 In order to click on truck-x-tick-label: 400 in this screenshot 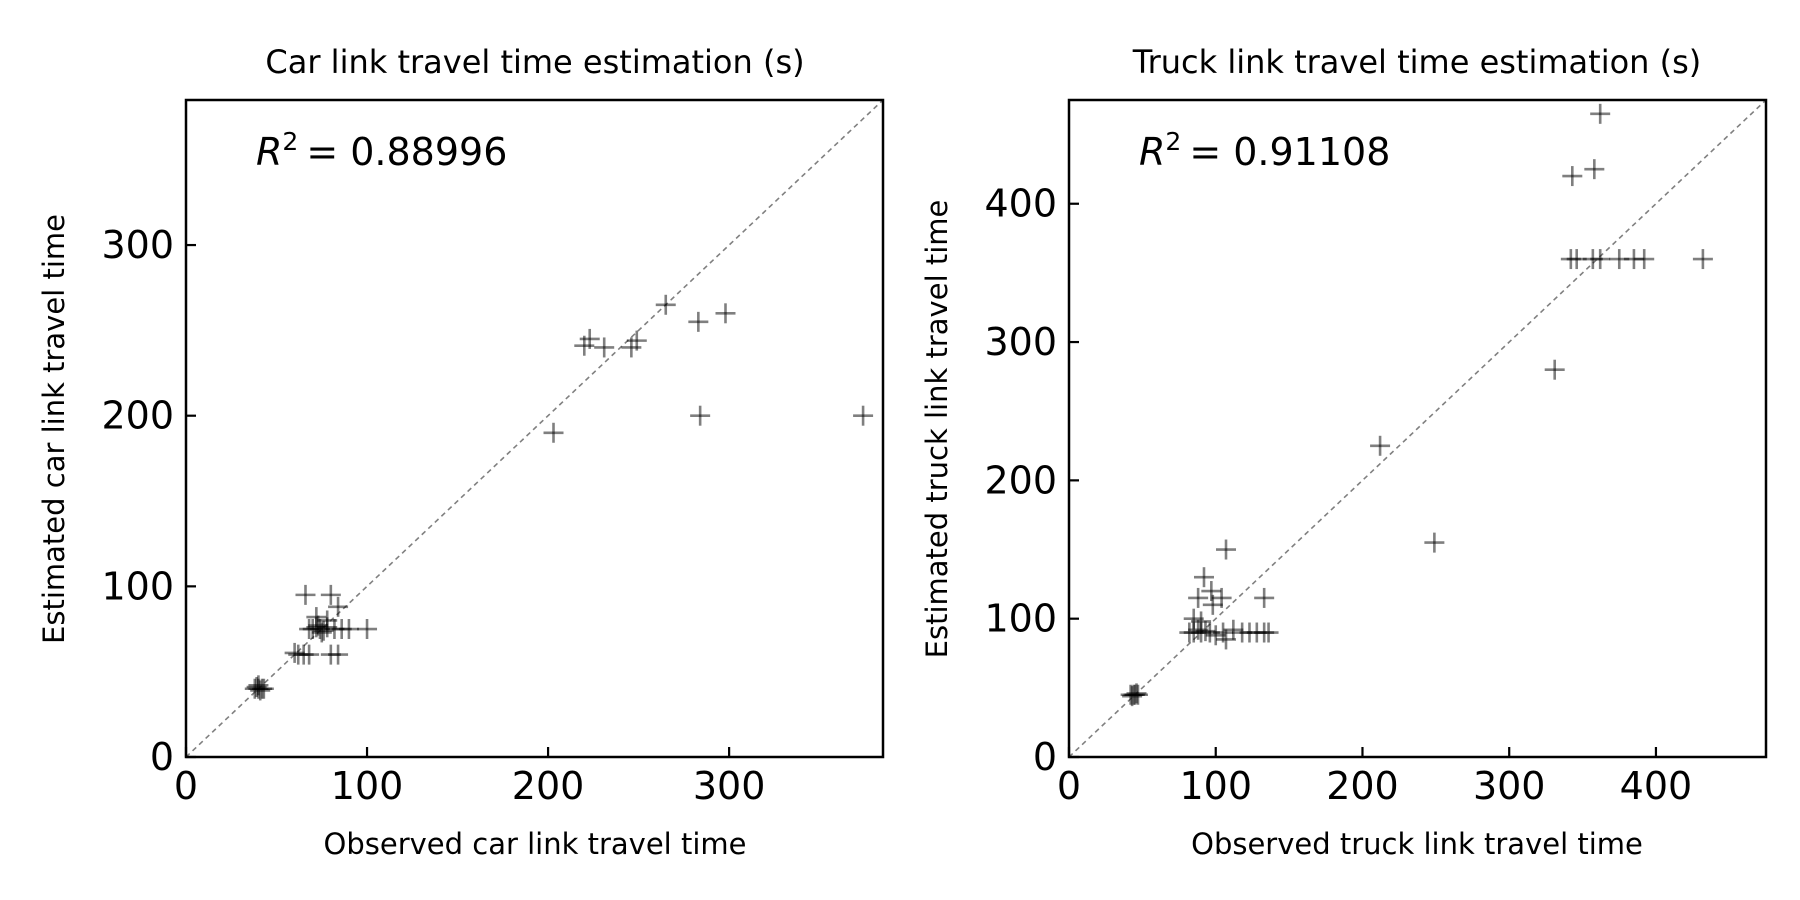, I will do `click(1656, 786)`.